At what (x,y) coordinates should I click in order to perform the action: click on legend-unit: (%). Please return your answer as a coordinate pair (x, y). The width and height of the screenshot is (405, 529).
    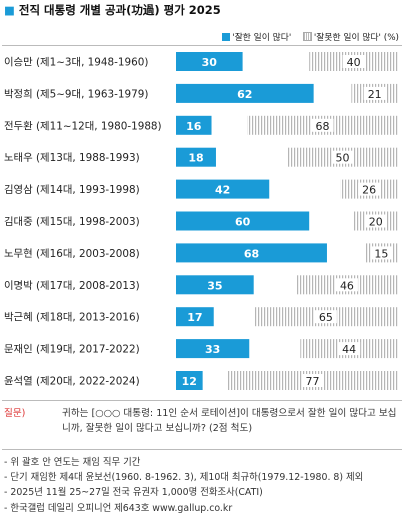
    Looking at the image, I should click on (391, 38).